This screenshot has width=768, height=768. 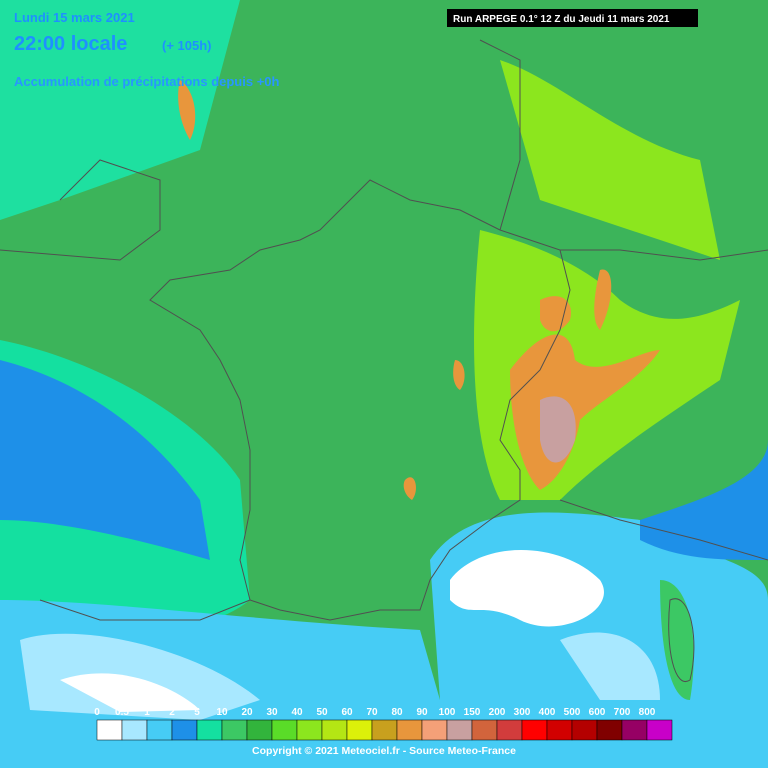 I want to click on legend-label: 300, so click(x=522, y=712).